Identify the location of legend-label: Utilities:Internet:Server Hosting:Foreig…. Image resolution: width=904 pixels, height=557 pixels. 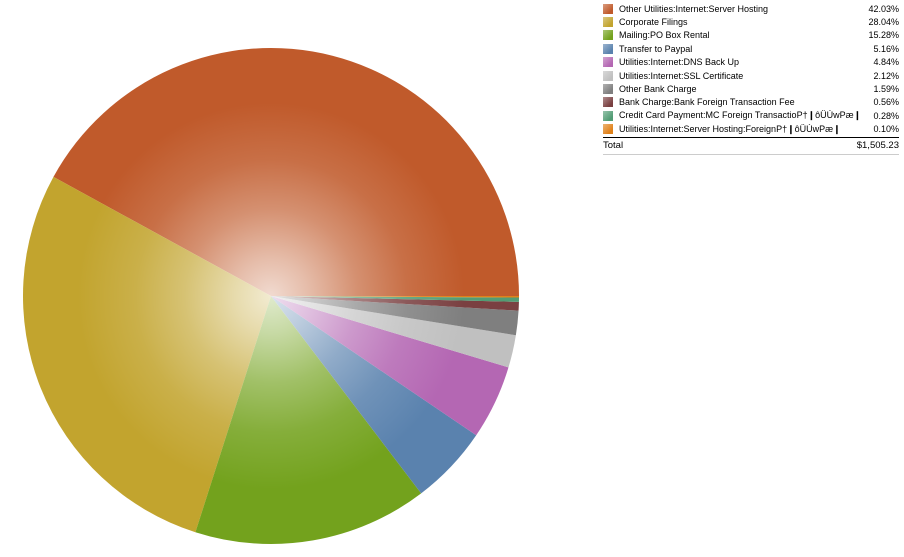
(730, 128).